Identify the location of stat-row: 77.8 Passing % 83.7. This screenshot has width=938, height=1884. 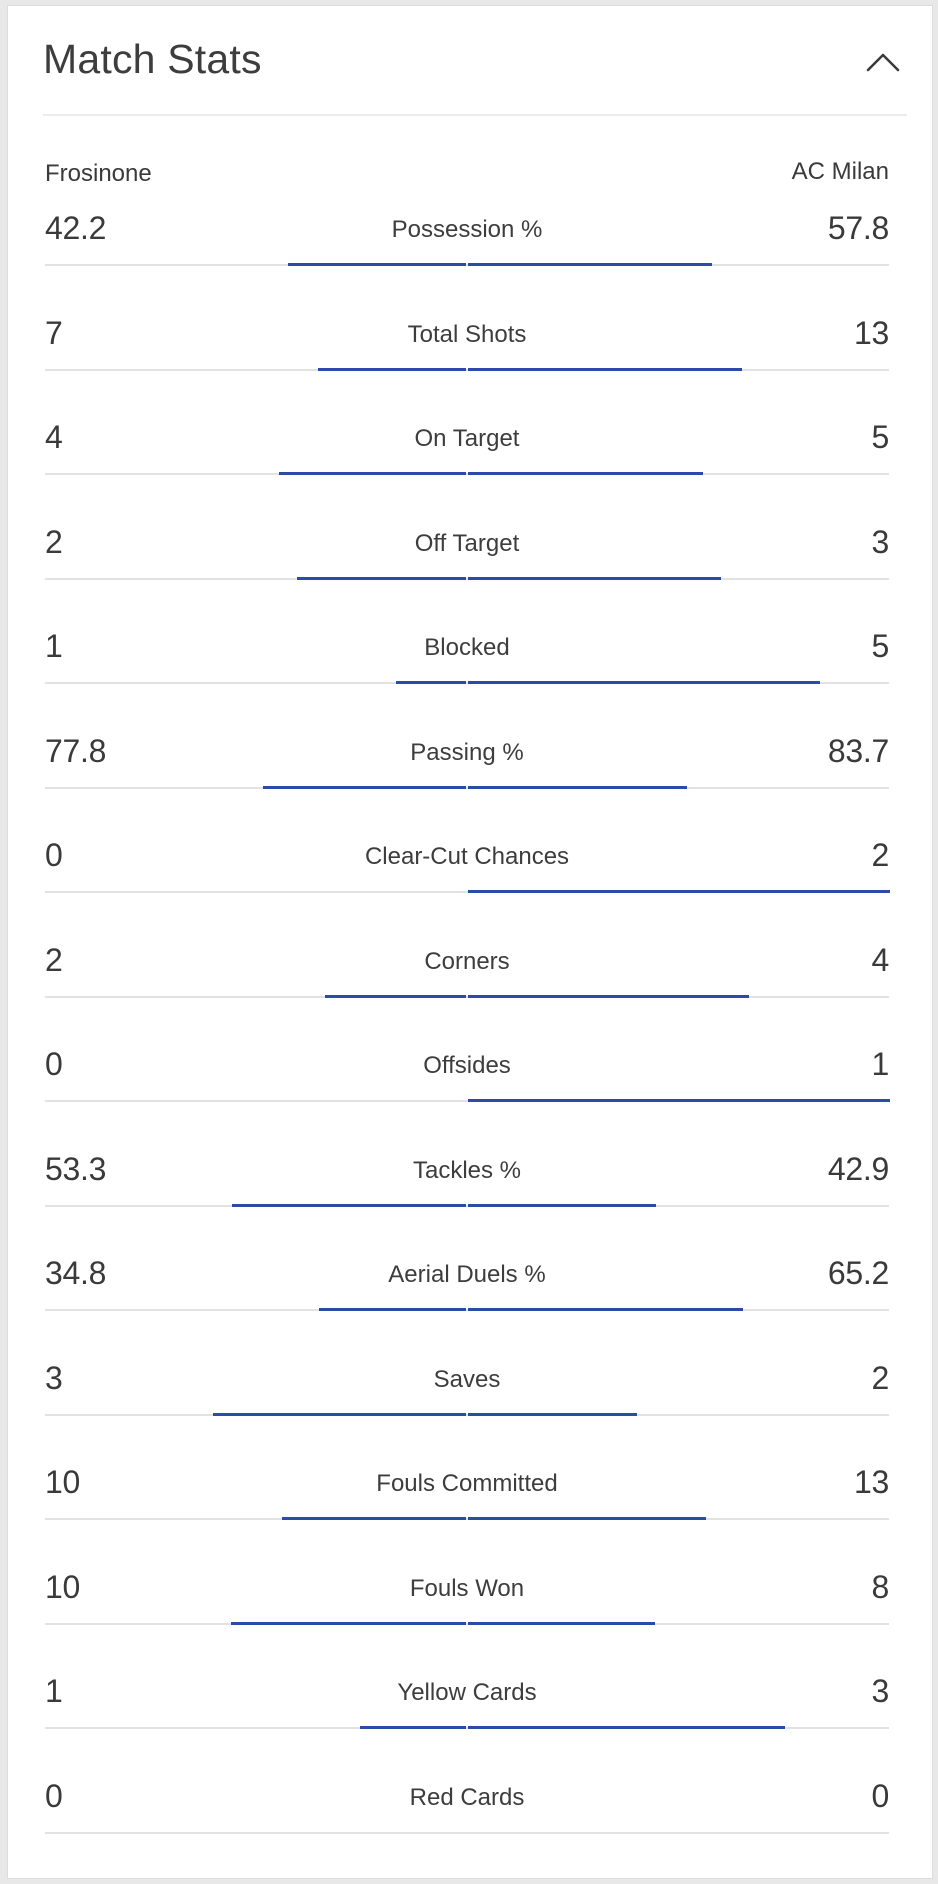
(467, 775).